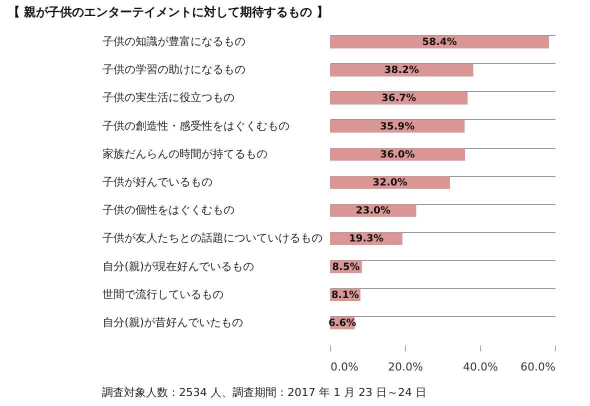  What do you see at coordinates (390, 183) in the screenshot?
I see `data-label: 32.0%` at bounding box center [390, 183].